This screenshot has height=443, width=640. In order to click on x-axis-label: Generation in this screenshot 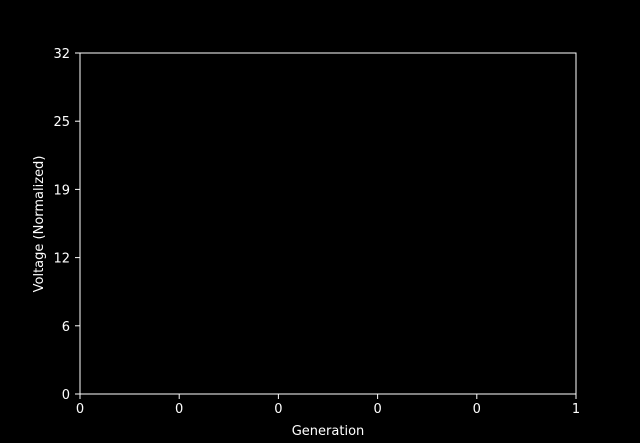, I will do `click(328, 431)`.